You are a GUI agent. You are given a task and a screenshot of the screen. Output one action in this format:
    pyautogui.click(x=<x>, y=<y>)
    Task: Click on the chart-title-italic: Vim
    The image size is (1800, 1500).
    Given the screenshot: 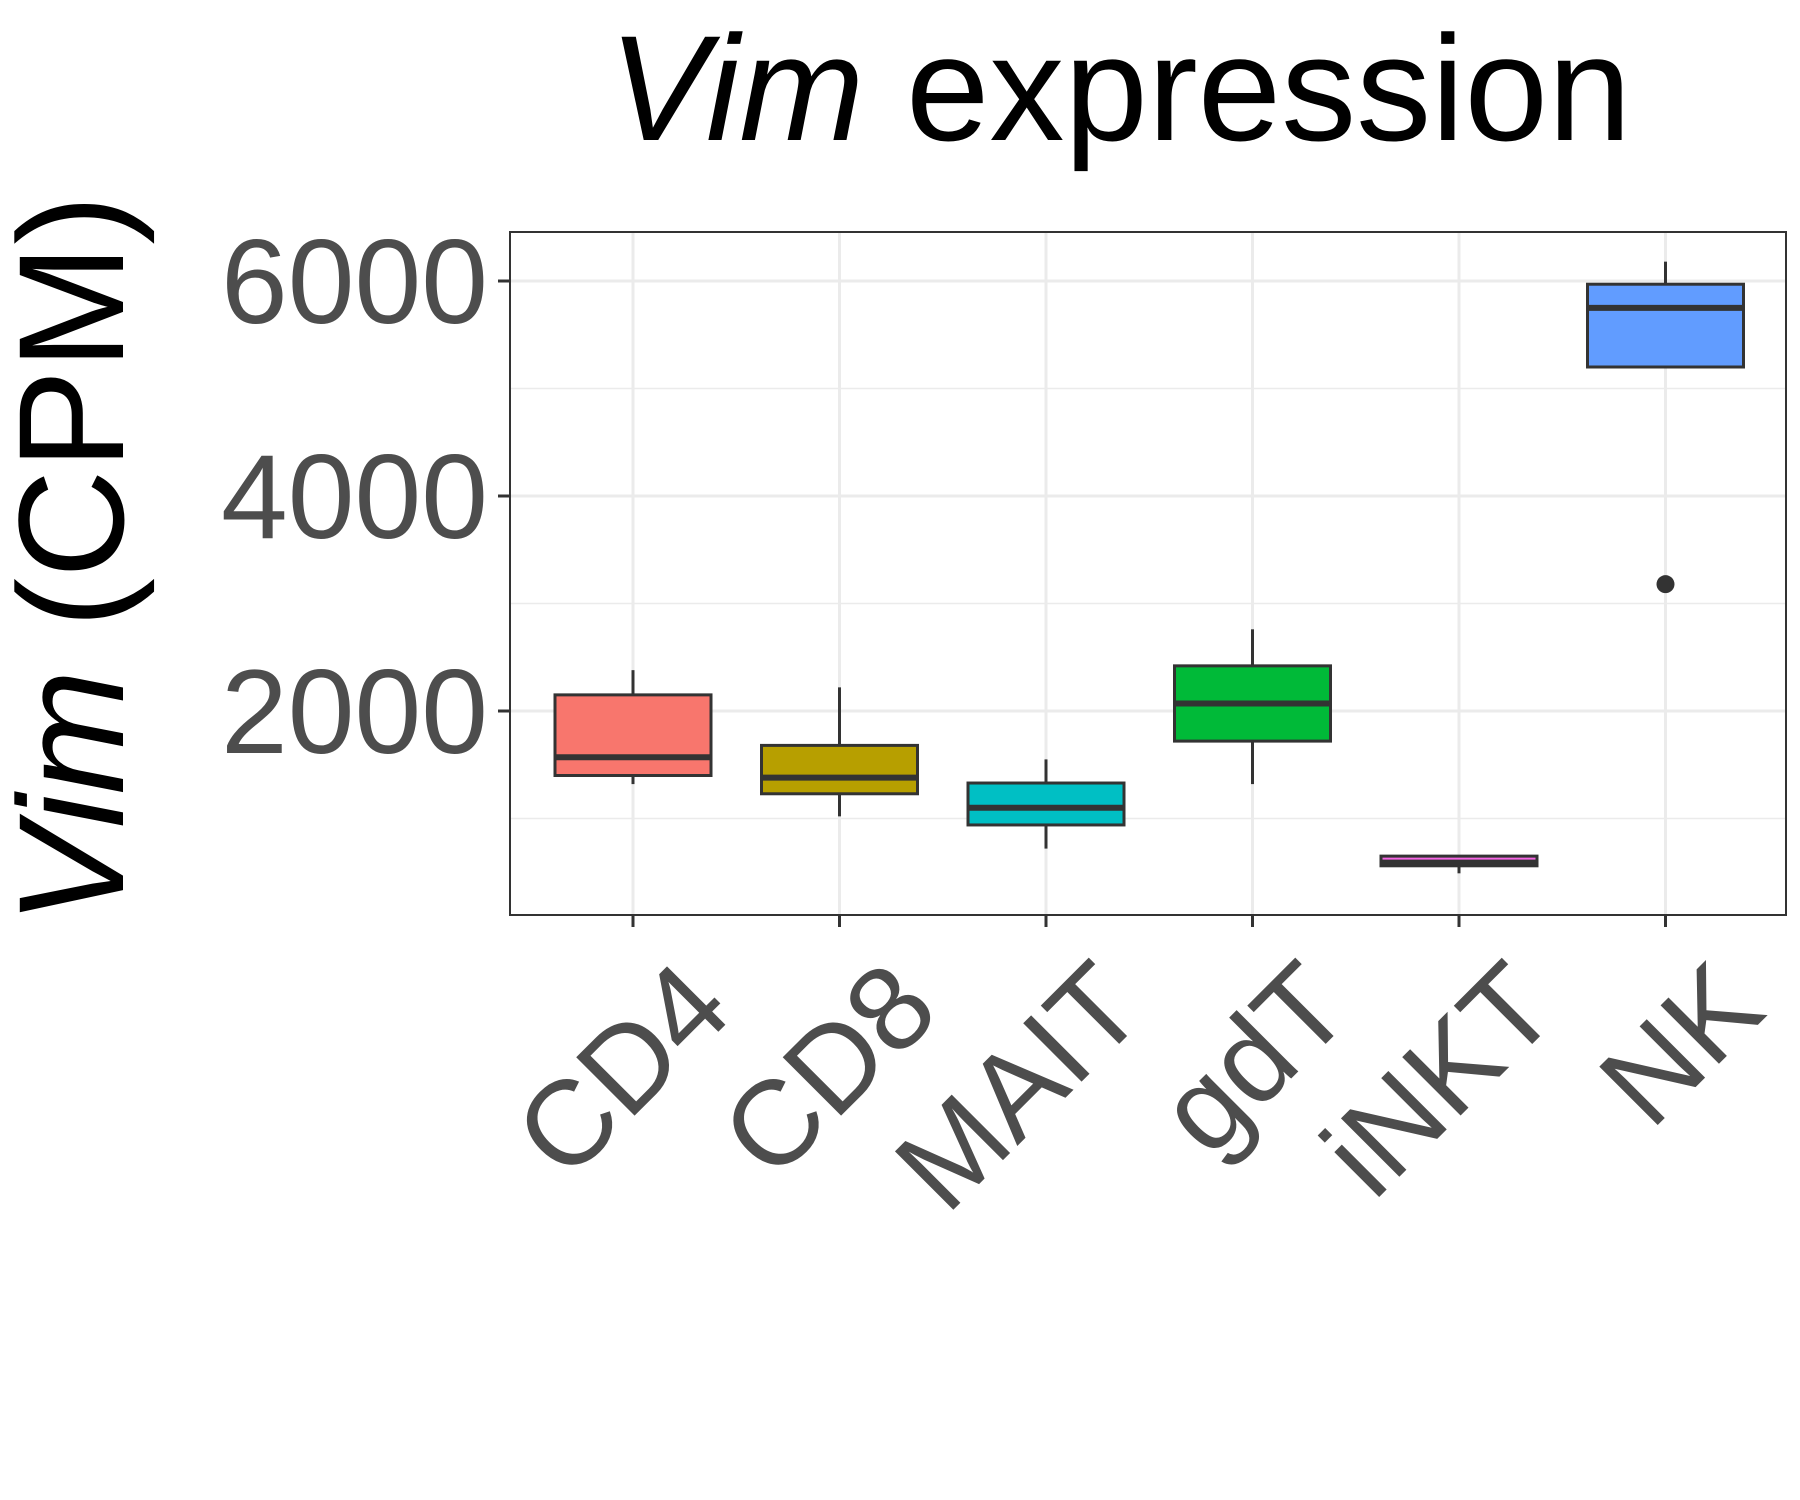 What is the action you would take?
    pyautogui.click(x=737, y=88)
    